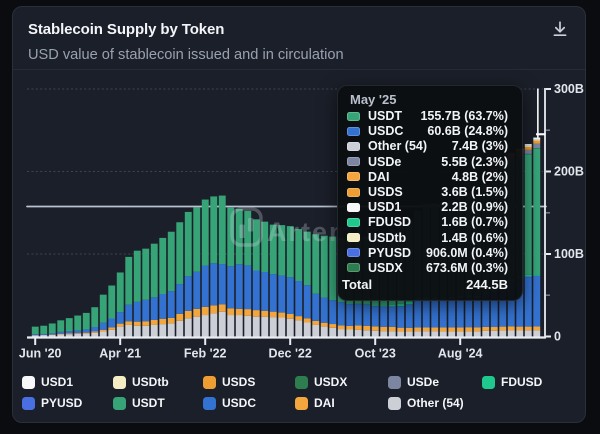 This screenshot has width=600, height=434. Describe the element at coordinates (290, 354) in the screenshot. I see `svg-text: Dec '22` at that location.